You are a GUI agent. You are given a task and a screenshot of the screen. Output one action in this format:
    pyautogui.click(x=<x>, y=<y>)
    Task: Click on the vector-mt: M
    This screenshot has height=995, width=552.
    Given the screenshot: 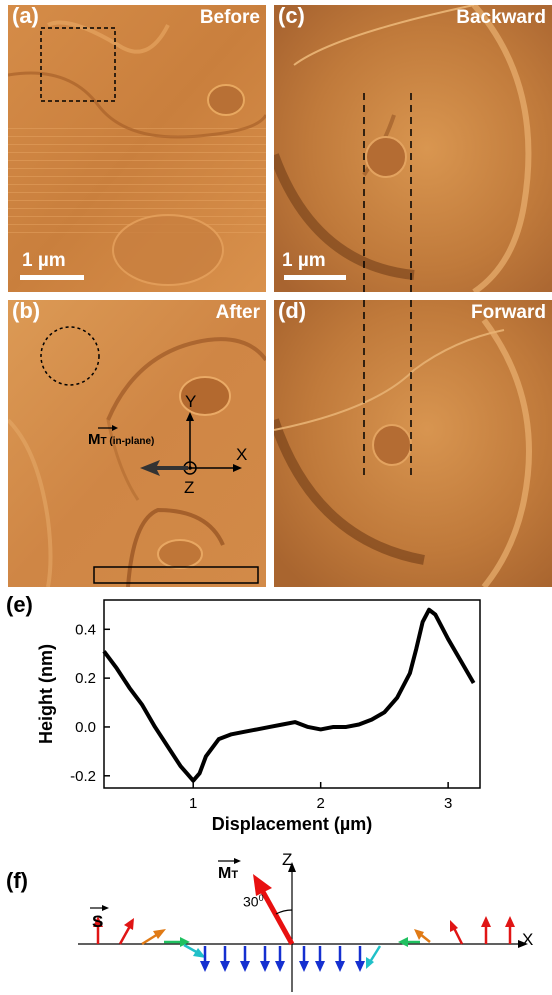 What is the action you would take?
    pyautogui.click(x=225, y=873)
    